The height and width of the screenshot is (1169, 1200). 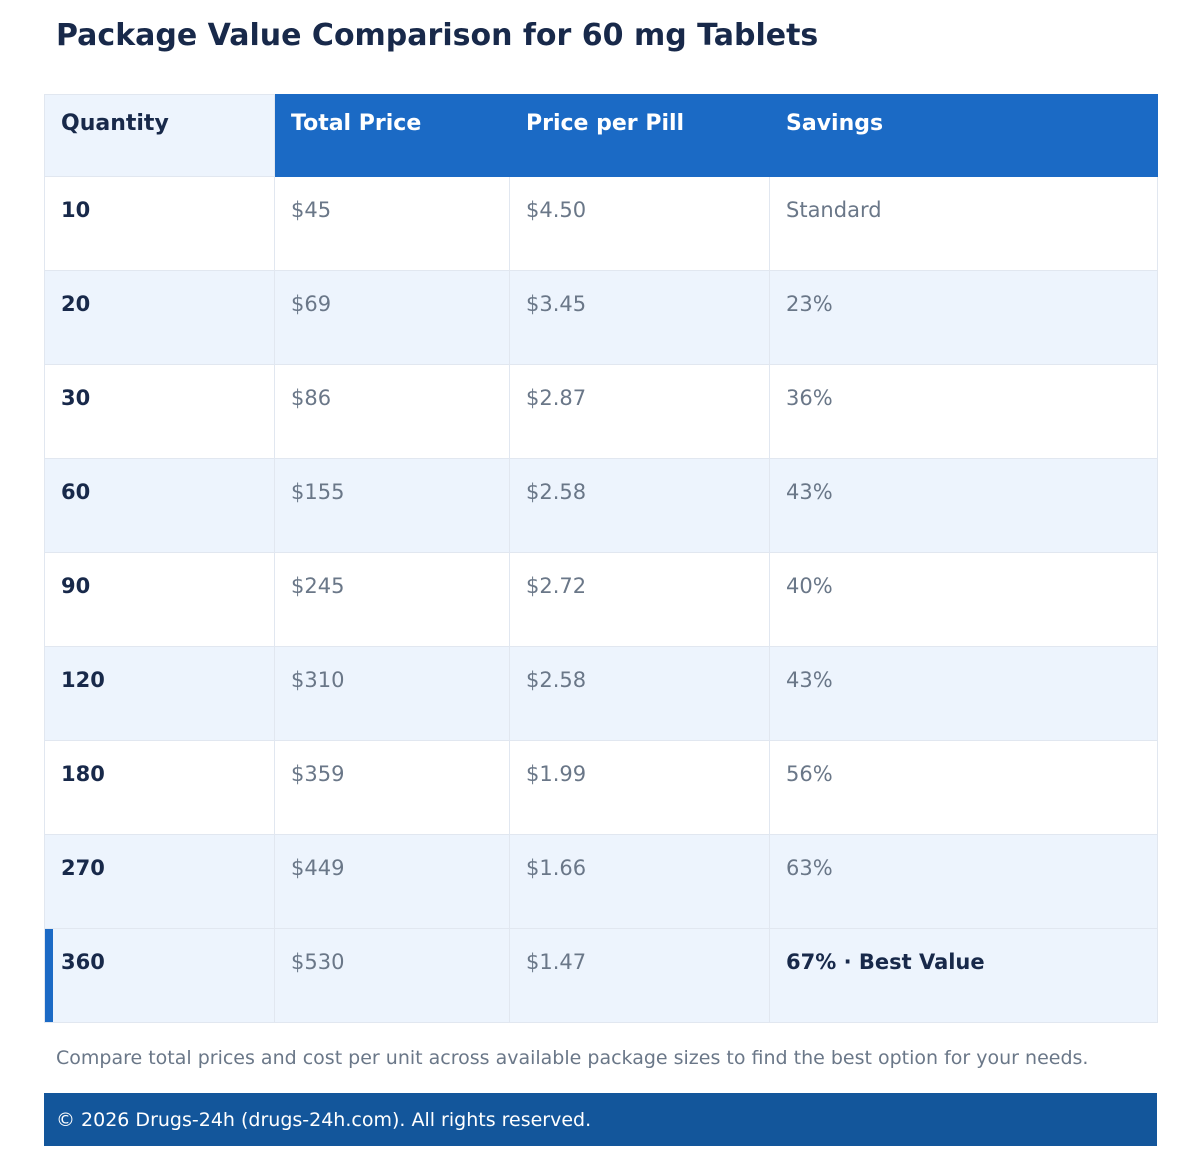 I want to click on total-price-cell: $155, so click(x=392, y=505).